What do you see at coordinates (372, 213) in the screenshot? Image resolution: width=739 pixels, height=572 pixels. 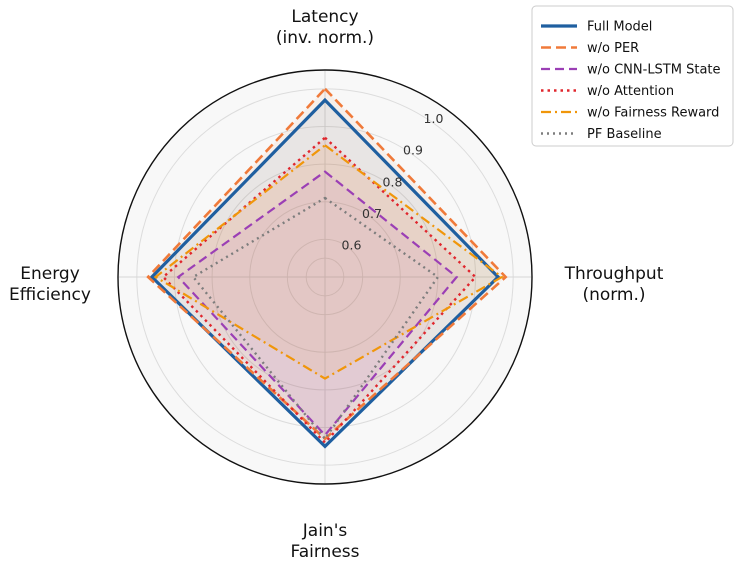 I see `tick-label: 0.7` at bounding box center [372, 213].